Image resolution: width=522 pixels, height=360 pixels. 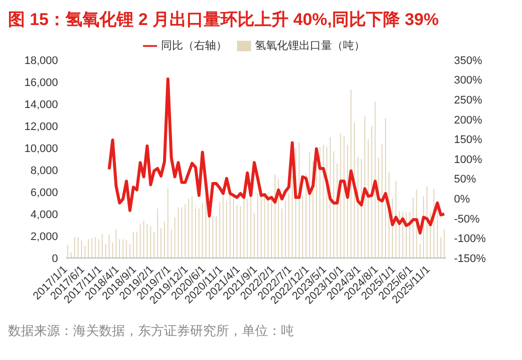 I want to click on y-tick-label: 12,000, so click(x=41, y=126).